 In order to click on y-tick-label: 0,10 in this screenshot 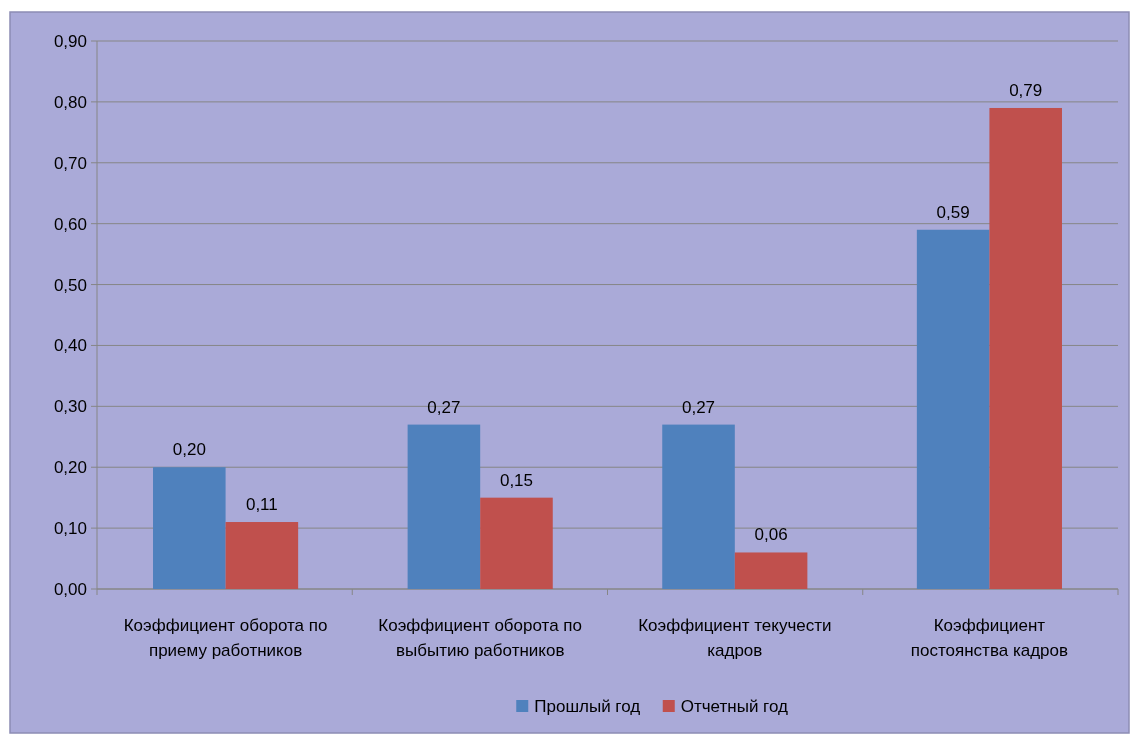, I will do `click(70, 529)`.